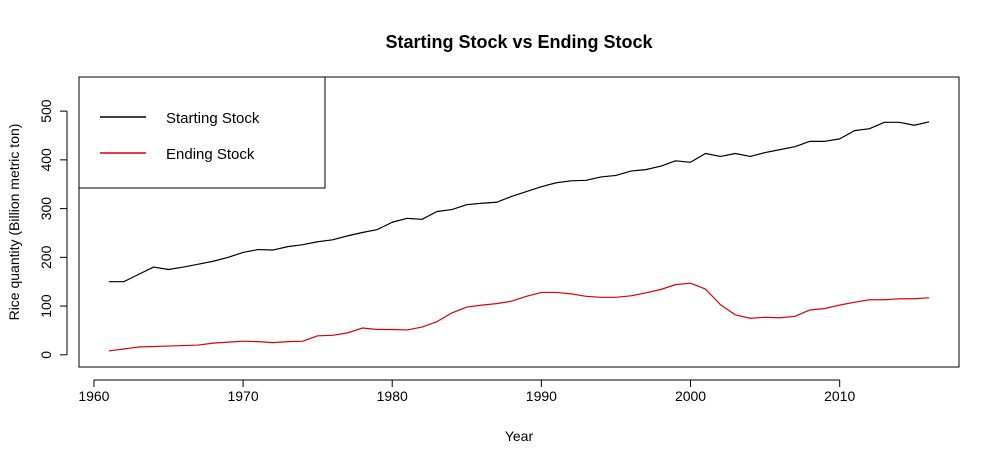 The width and height of the screenshot is (1000, 465). What do you see at coordinates (541, 396) in the screenshot?
I see `x-tick-label: 1990` at bounding box center [541, 396].